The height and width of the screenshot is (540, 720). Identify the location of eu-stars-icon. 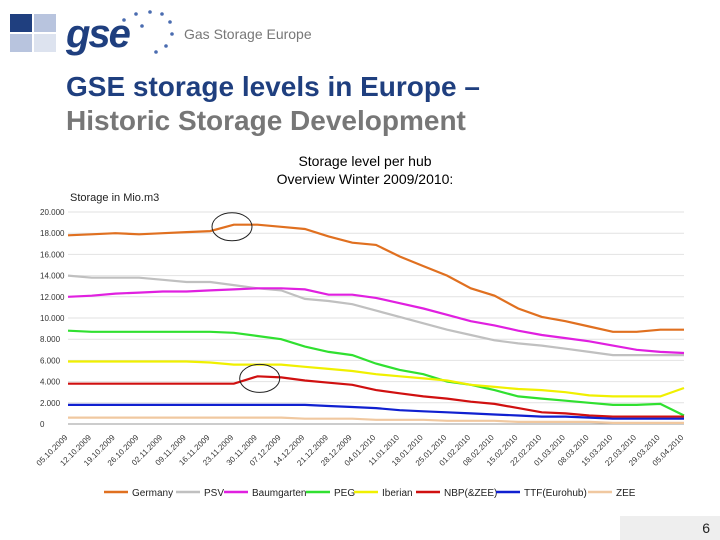
(148, 32).